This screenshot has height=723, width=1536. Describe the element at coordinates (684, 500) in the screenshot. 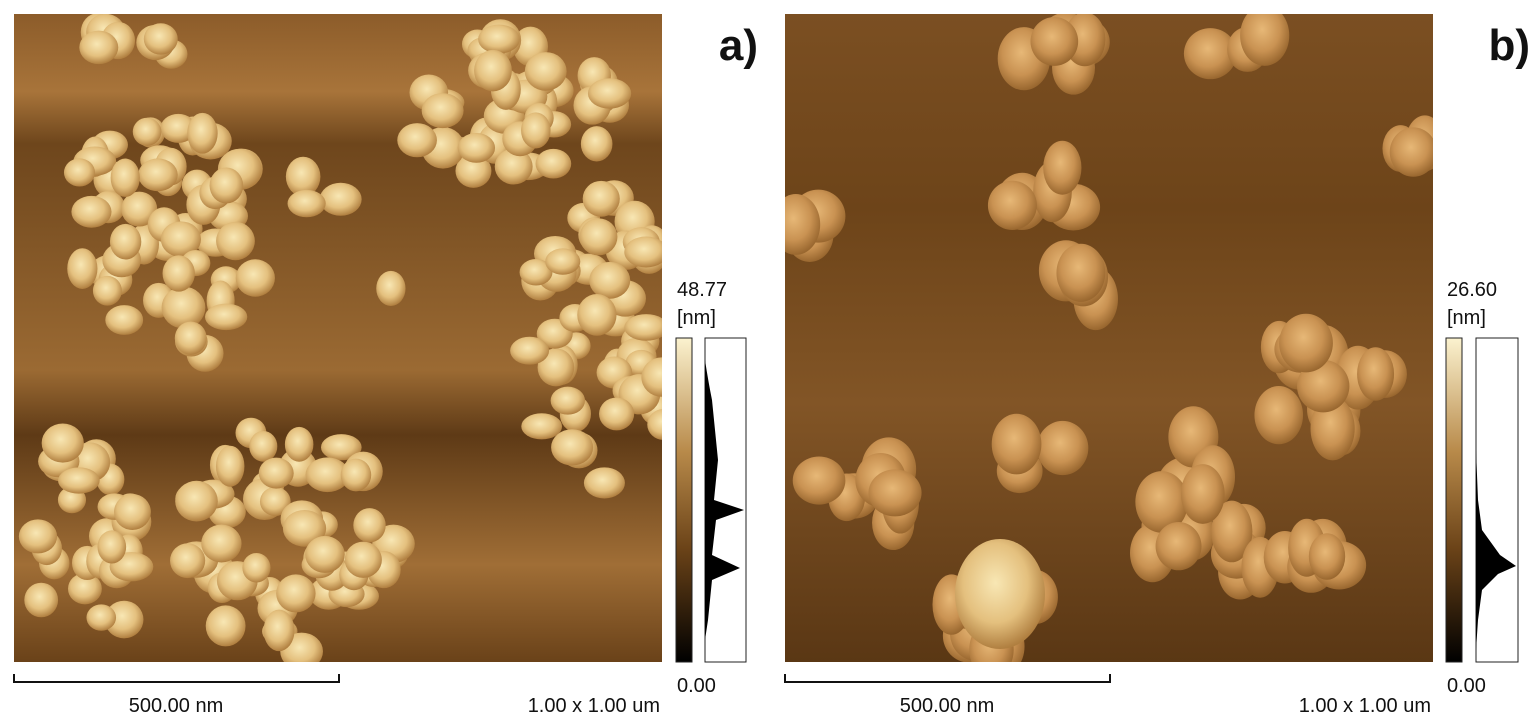

I see `color-bar` at that location.